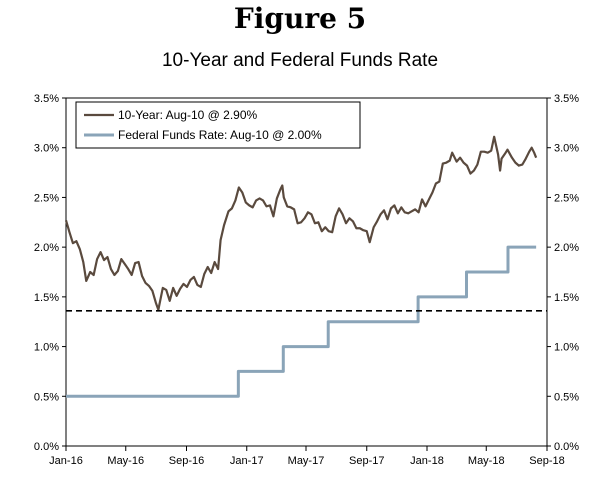 This screenshot has height=482, width=600. What do you see at coordinates (247, 461) in the screenshot?
I see `x-tick-label: Jan-17` at bounding box center [247, 461].